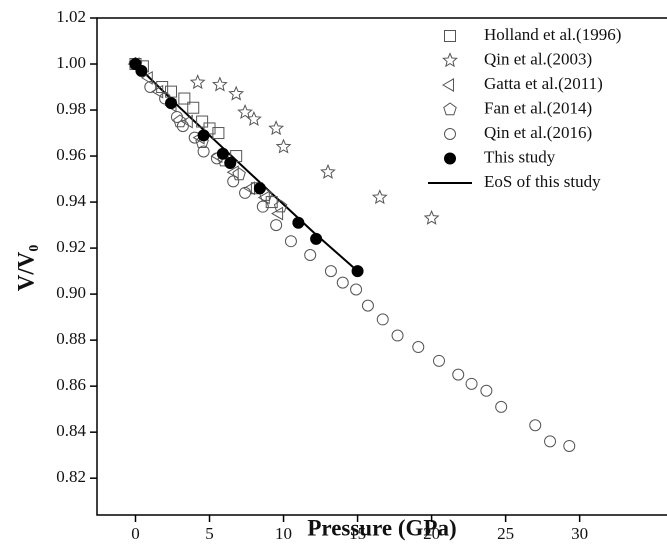 This screenshot has width=667, height=545. I want to click on legend-label: Fan et al.(2014), so click(538, 107).